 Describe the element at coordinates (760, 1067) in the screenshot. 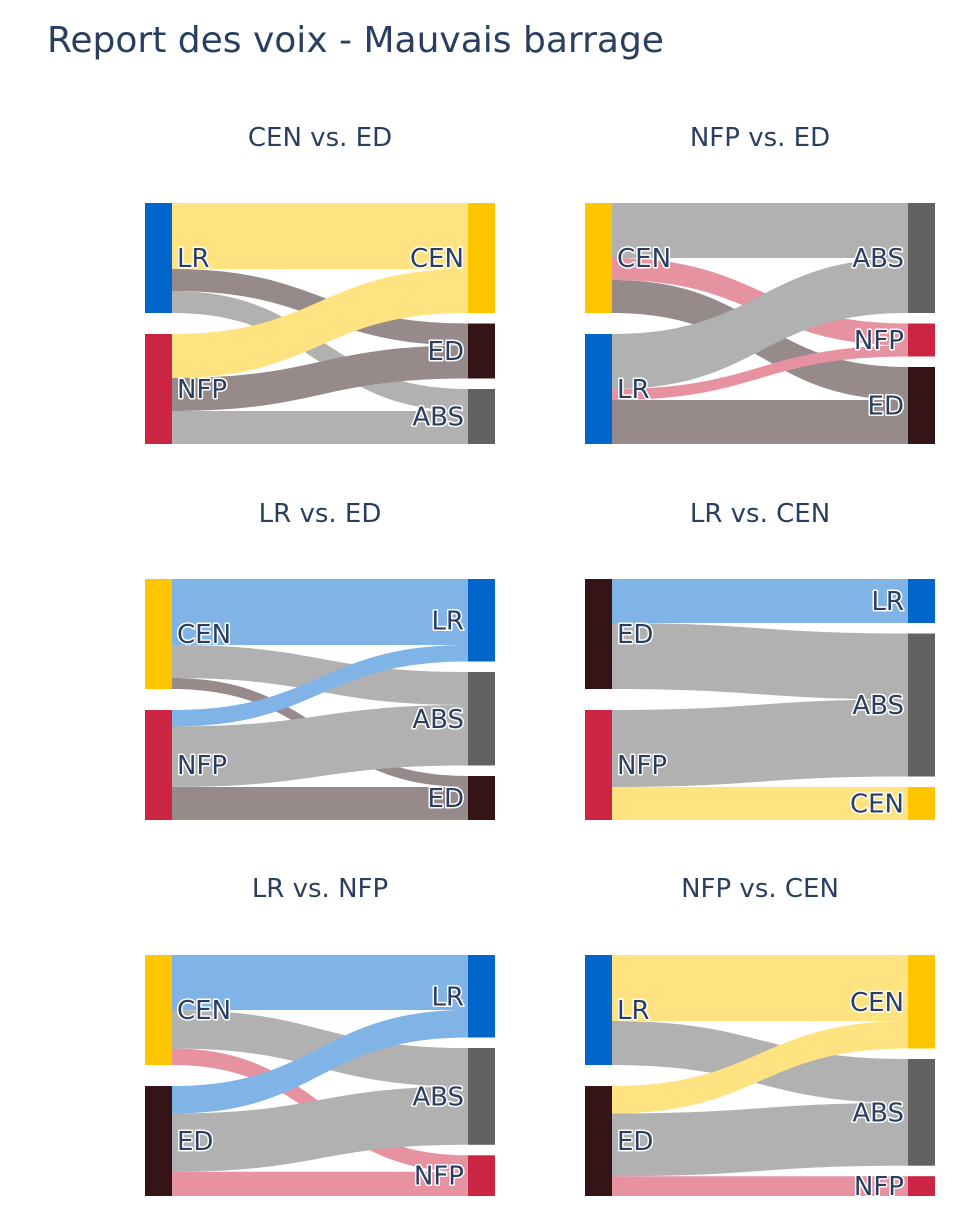

I see `link-ed-to-cen` at that location.